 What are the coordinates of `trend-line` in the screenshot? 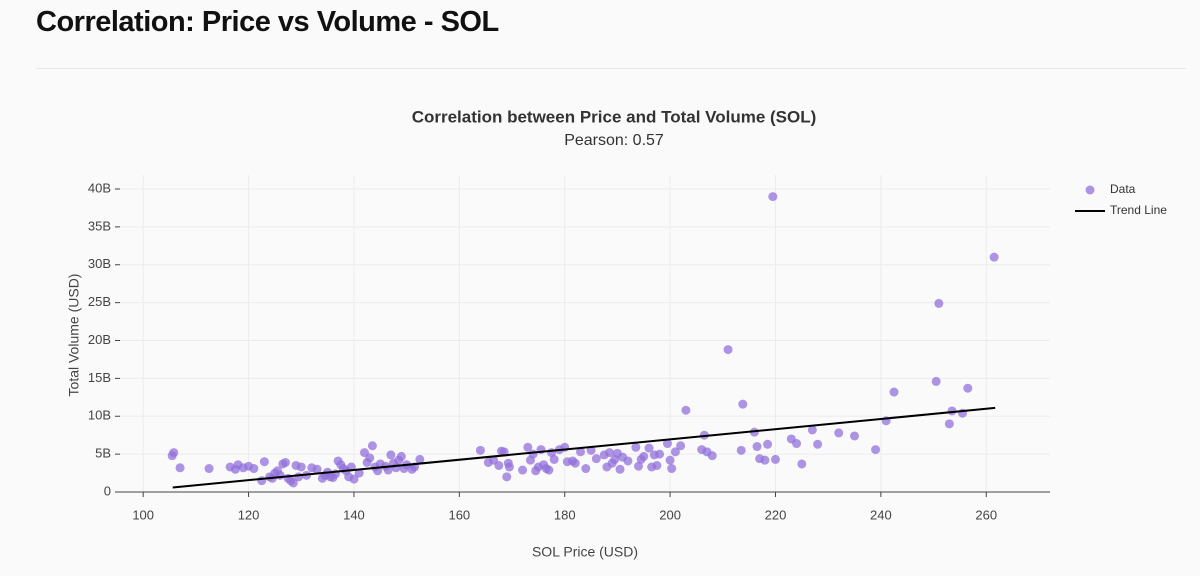 It's located at (584, 447).